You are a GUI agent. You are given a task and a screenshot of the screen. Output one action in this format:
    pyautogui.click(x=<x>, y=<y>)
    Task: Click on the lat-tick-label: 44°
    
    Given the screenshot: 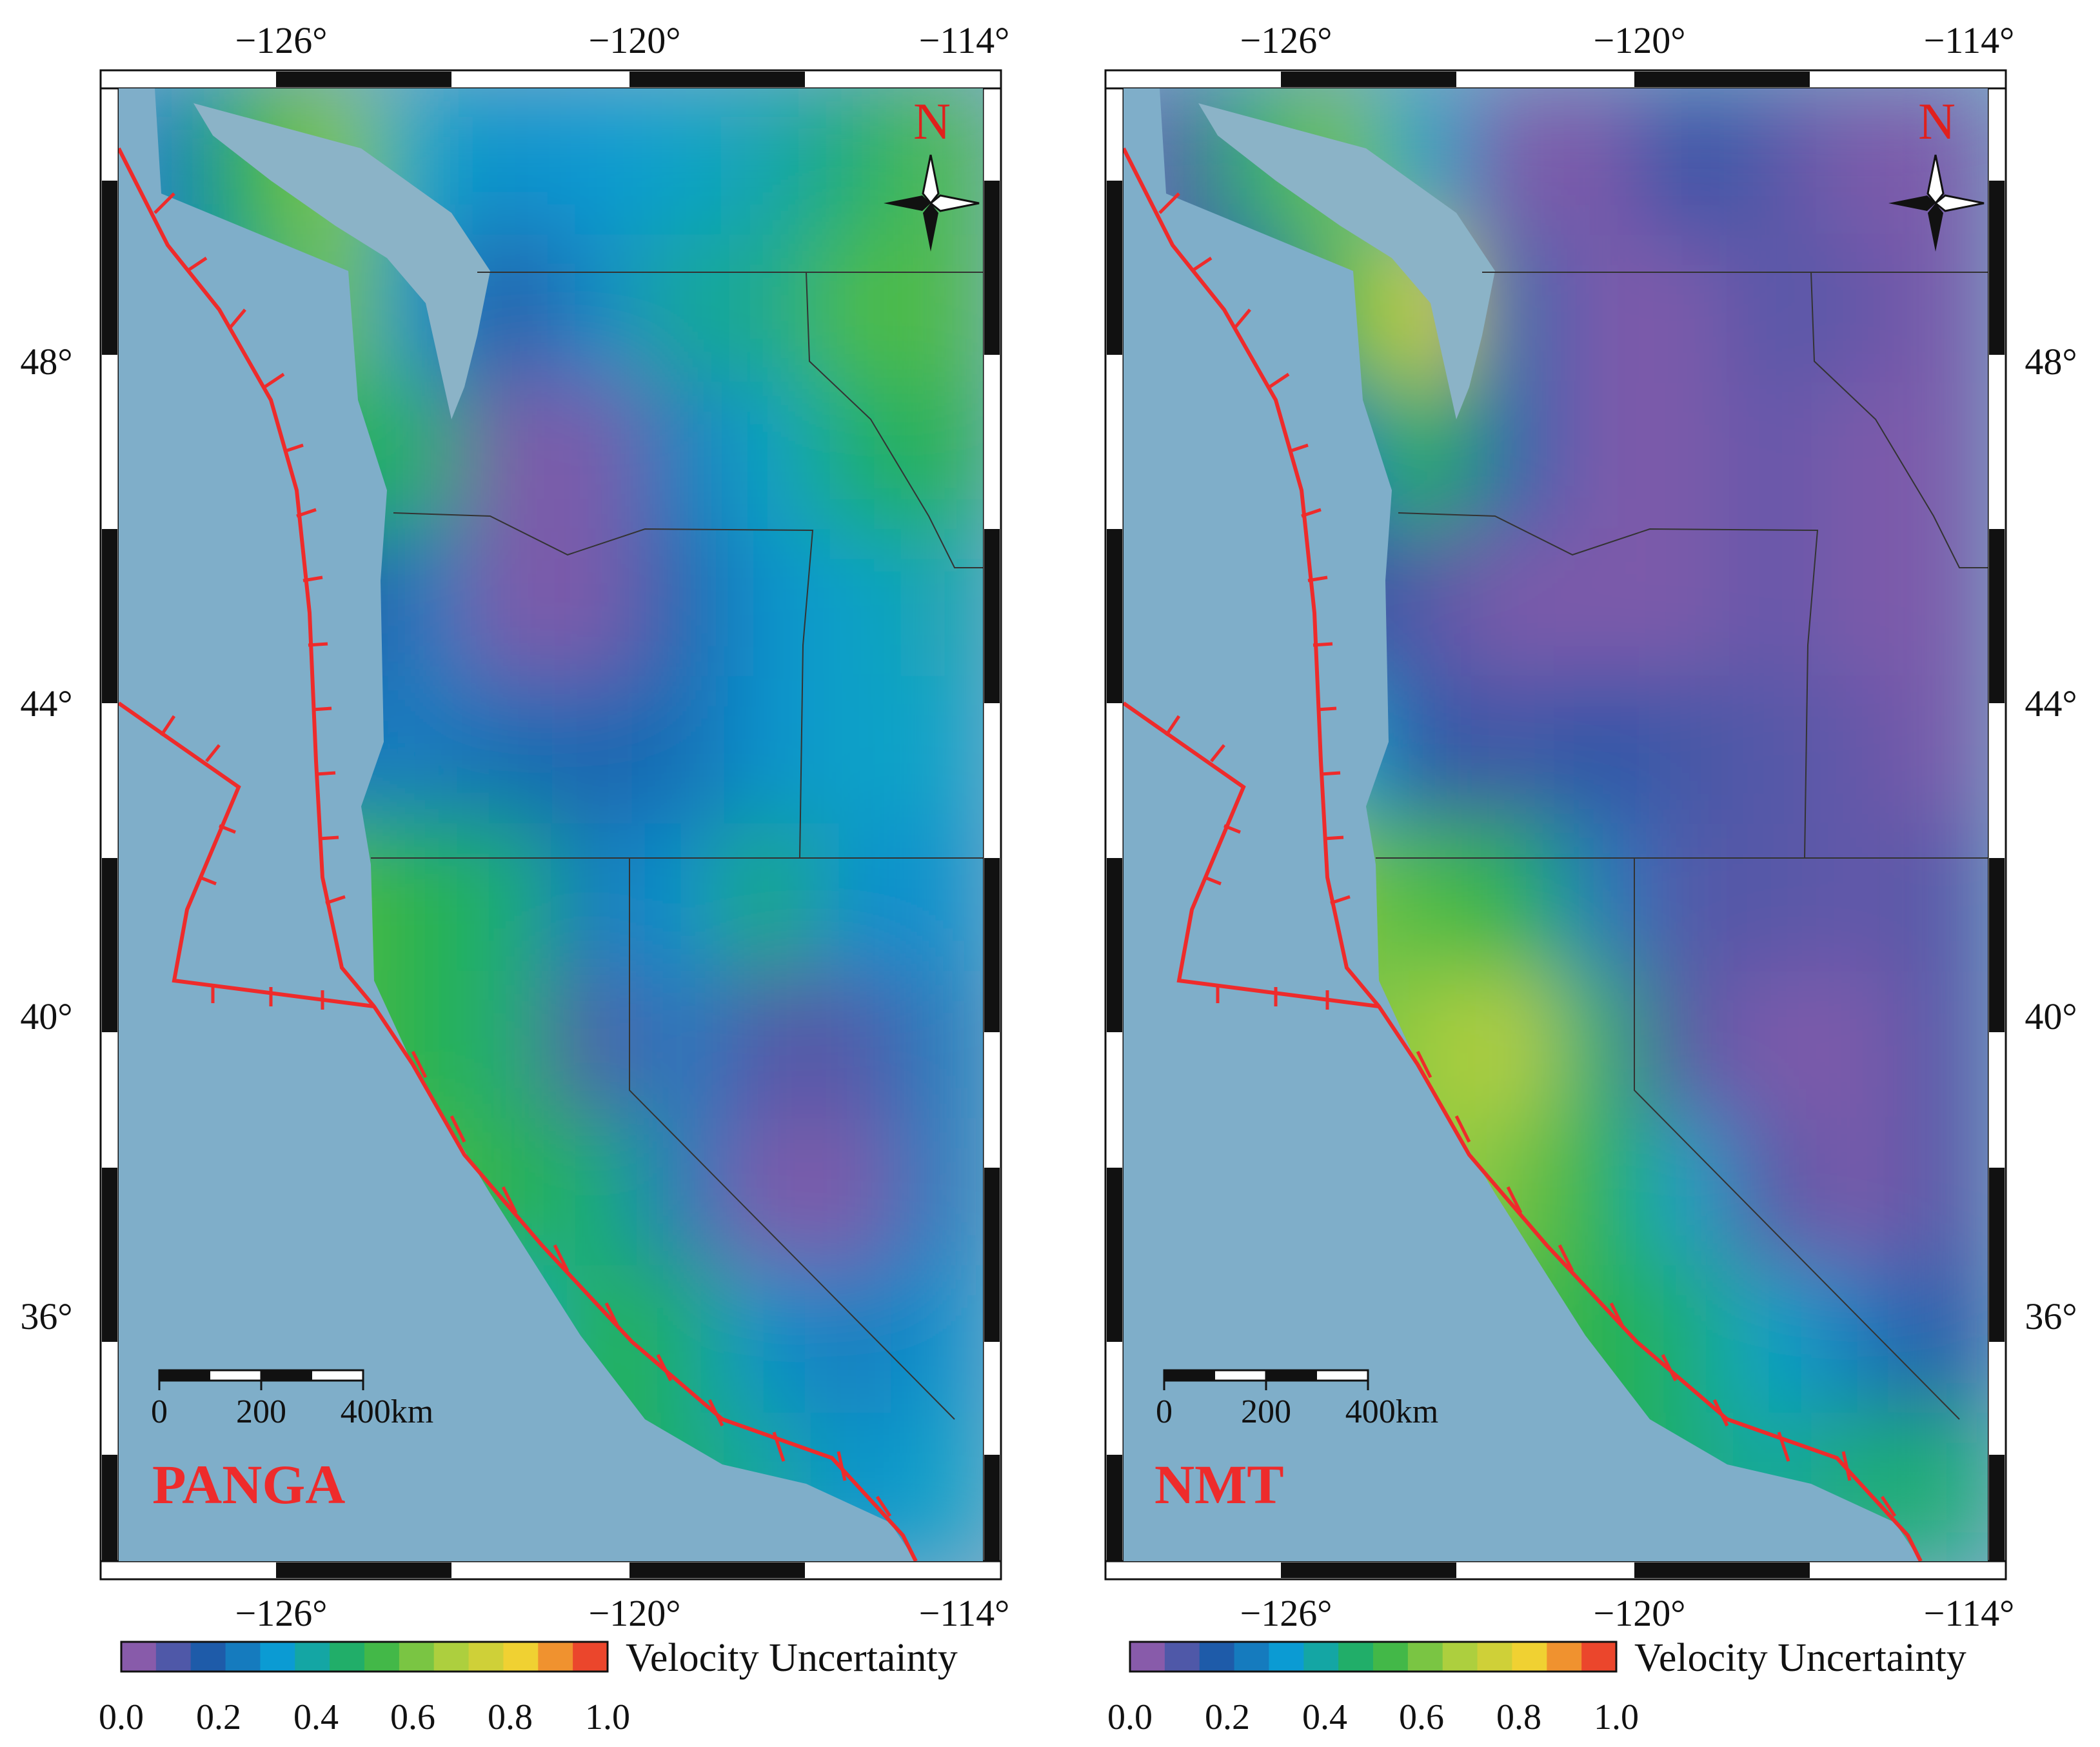 What is the action you would take?
    pyautogui.click(x=2051, y=703)
    